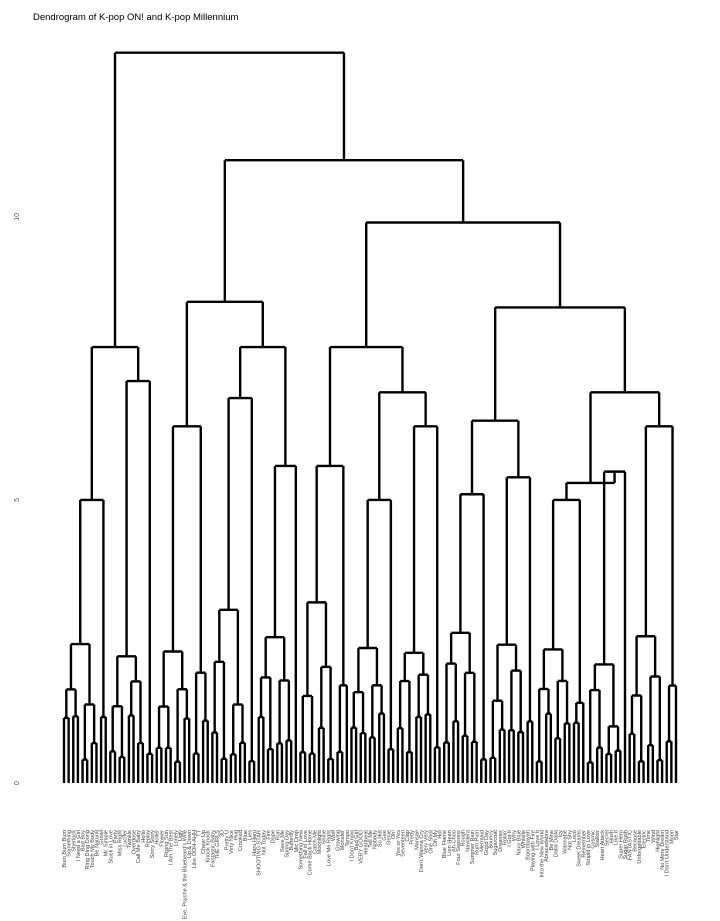 The image size is (720, 921). Describe the element at coordinates (148, 839) in the screenshot. I see `leaf-label: Replay` at that location.